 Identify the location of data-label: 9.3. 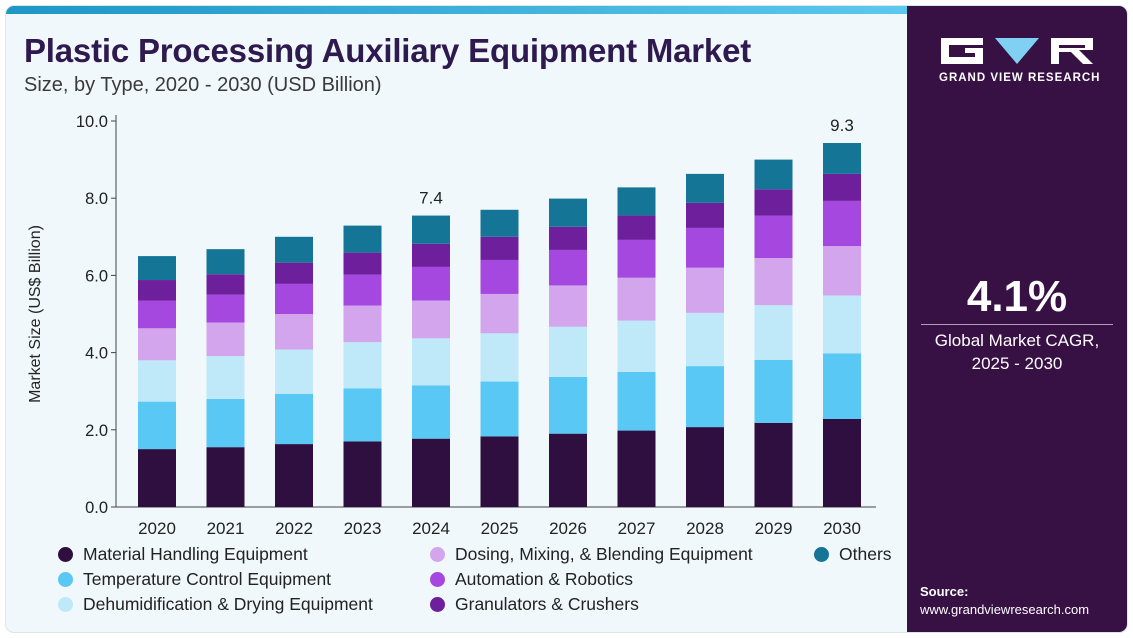
(842, 125).